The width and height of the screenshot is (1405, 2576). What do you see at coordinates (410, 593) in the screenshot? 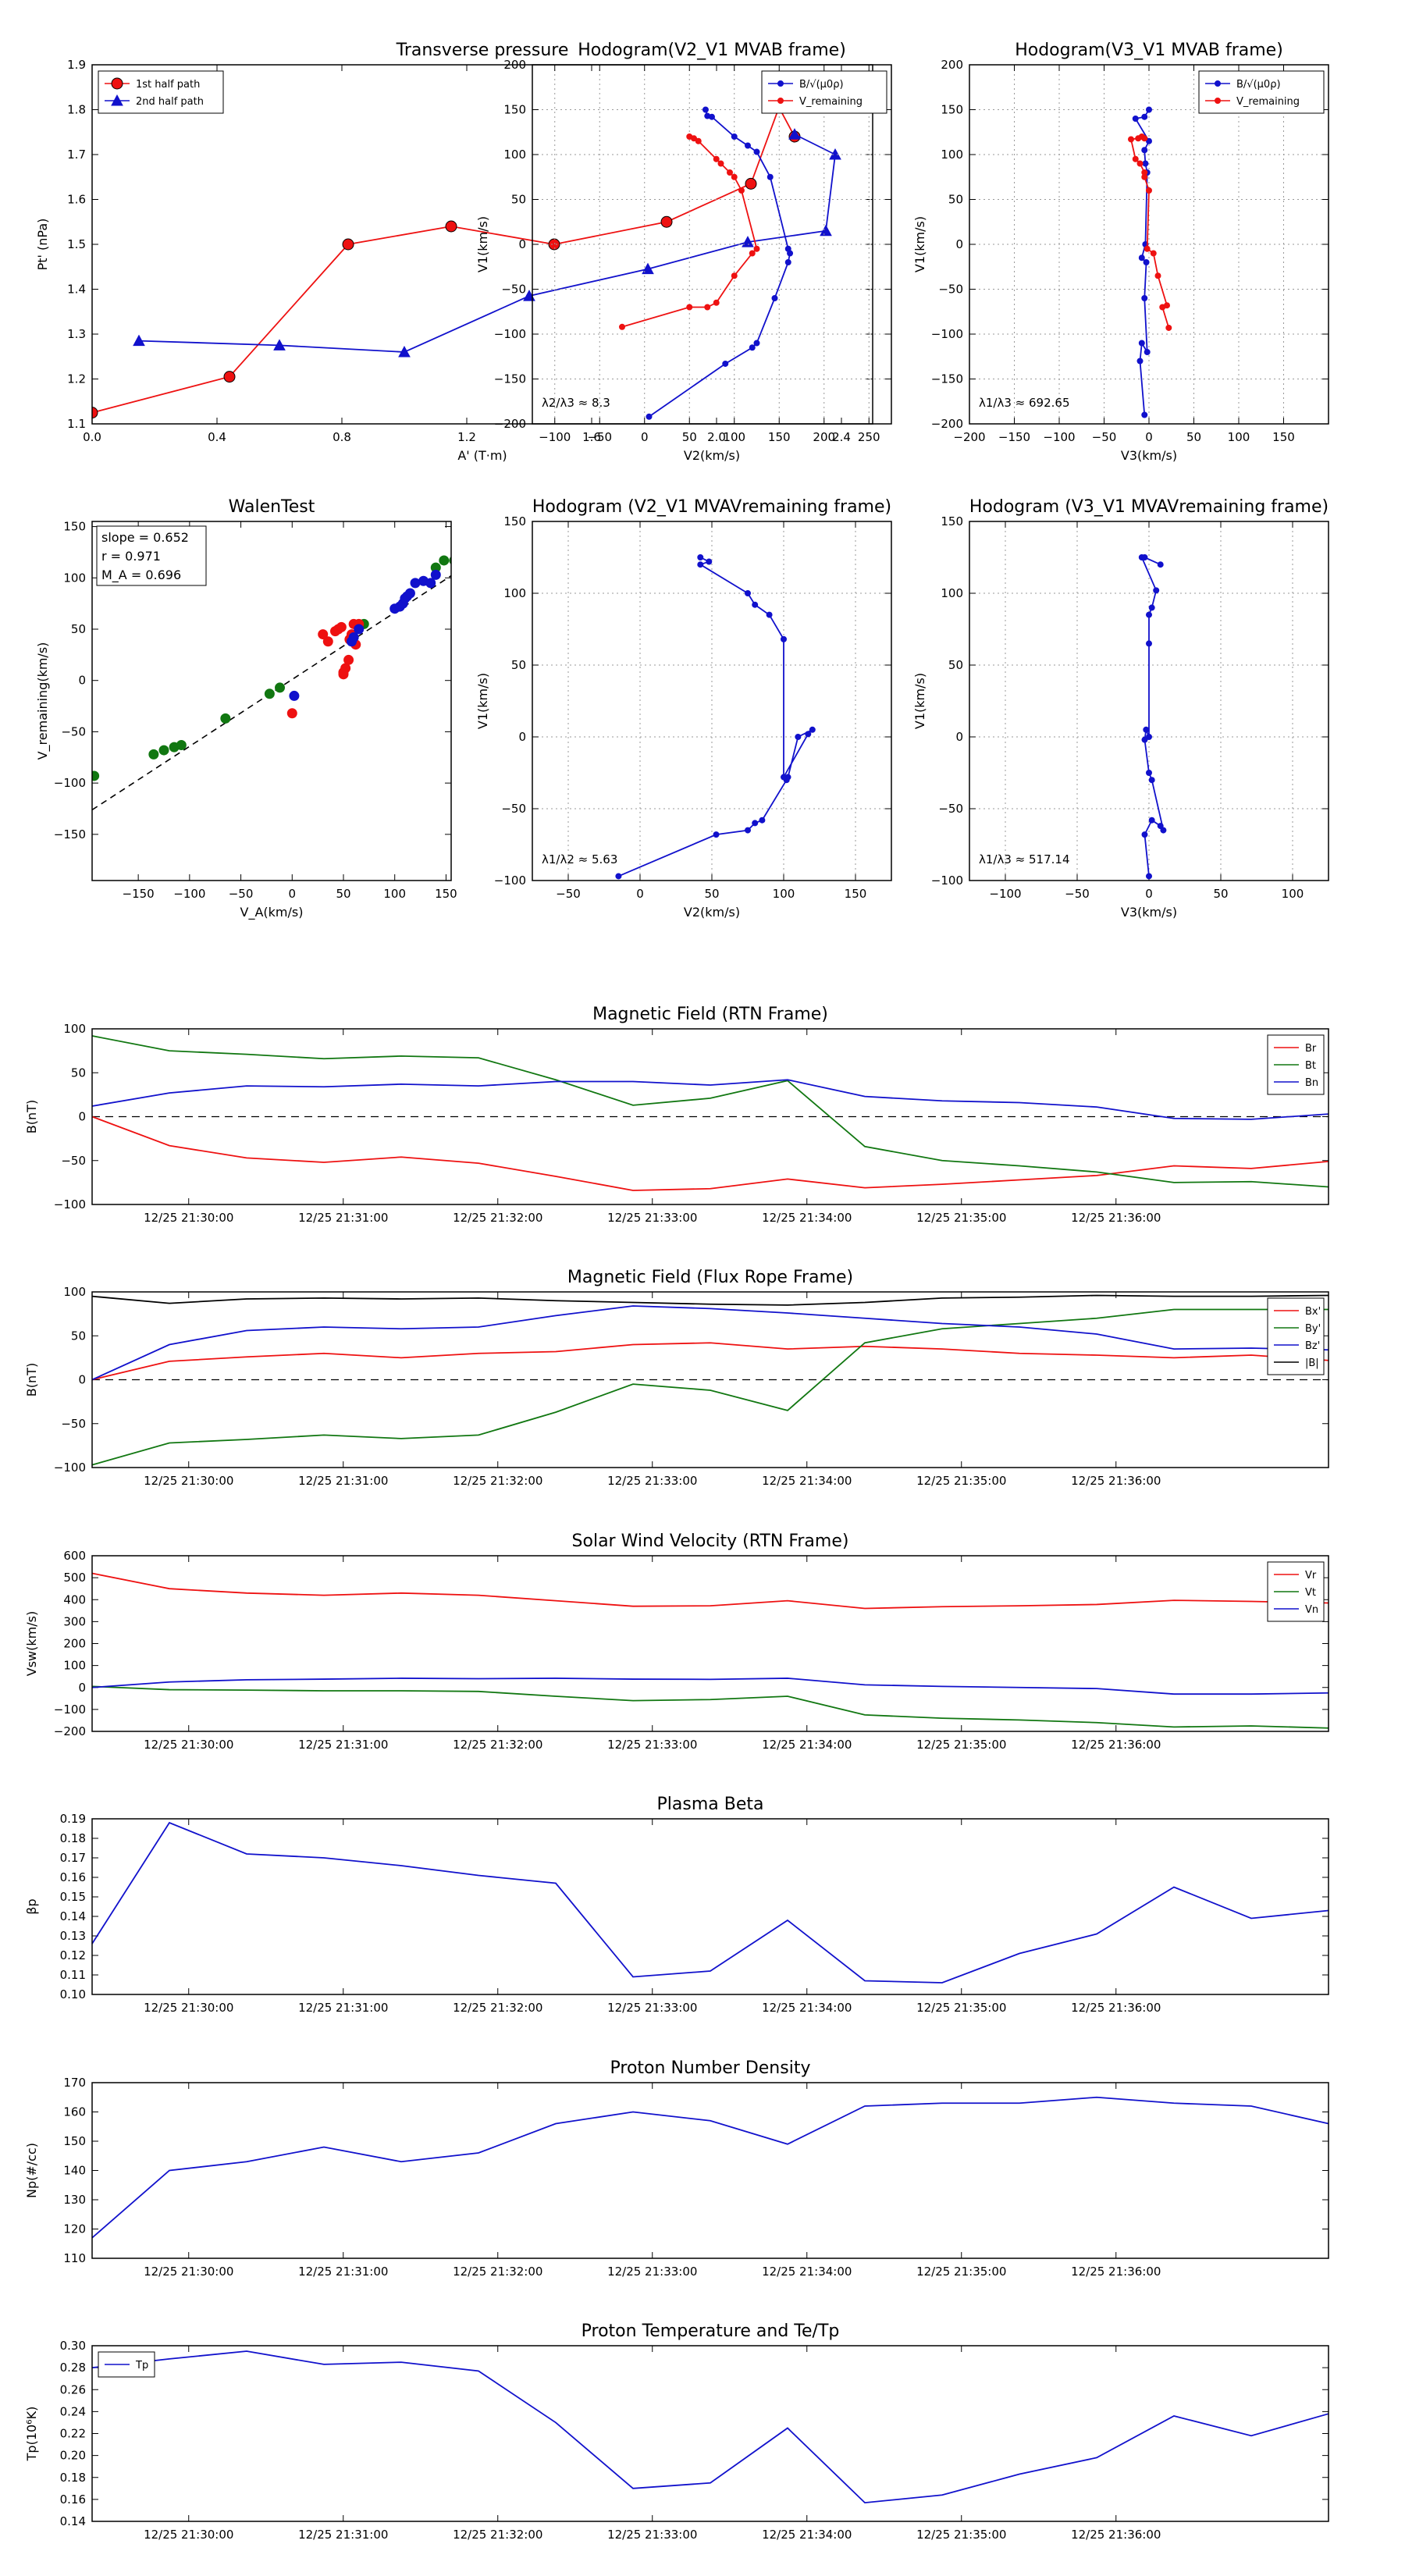
I see `data-point-blue` at bounding box center [410, 593].